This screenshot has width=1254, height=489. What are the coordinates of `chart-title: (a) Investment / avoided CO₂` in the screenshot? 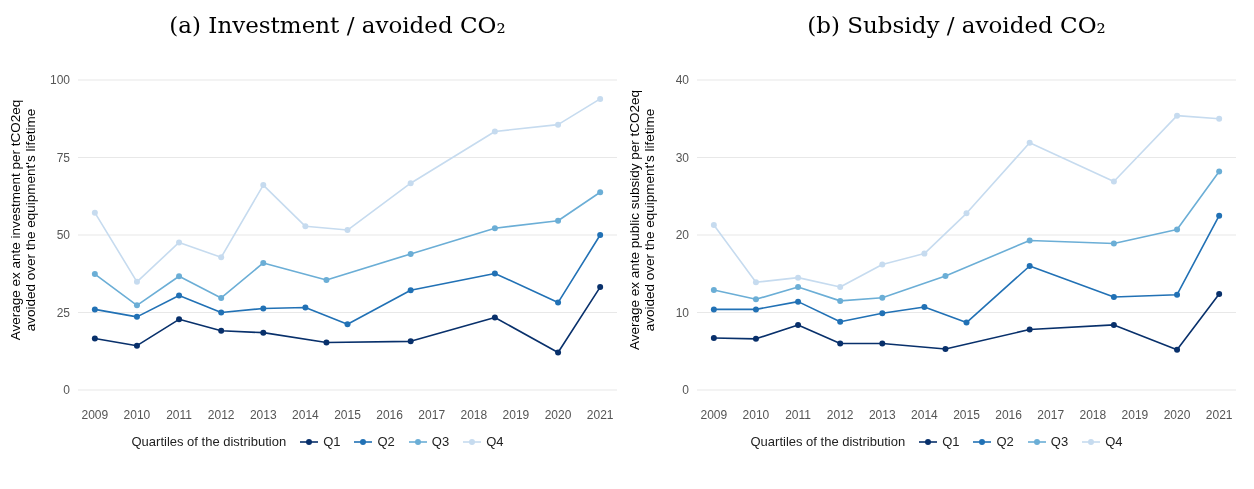 It's located at (337, 25).